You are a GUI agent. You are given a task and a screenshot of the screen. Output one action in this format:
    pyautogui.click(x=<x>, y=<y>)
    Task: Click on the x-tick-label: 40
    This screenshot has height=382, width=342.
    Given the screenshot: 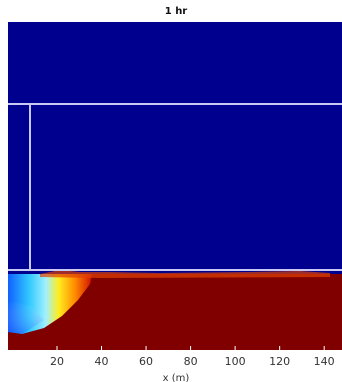 What is the action you would take?
    pyautogui.click(x=102, y=361)
    